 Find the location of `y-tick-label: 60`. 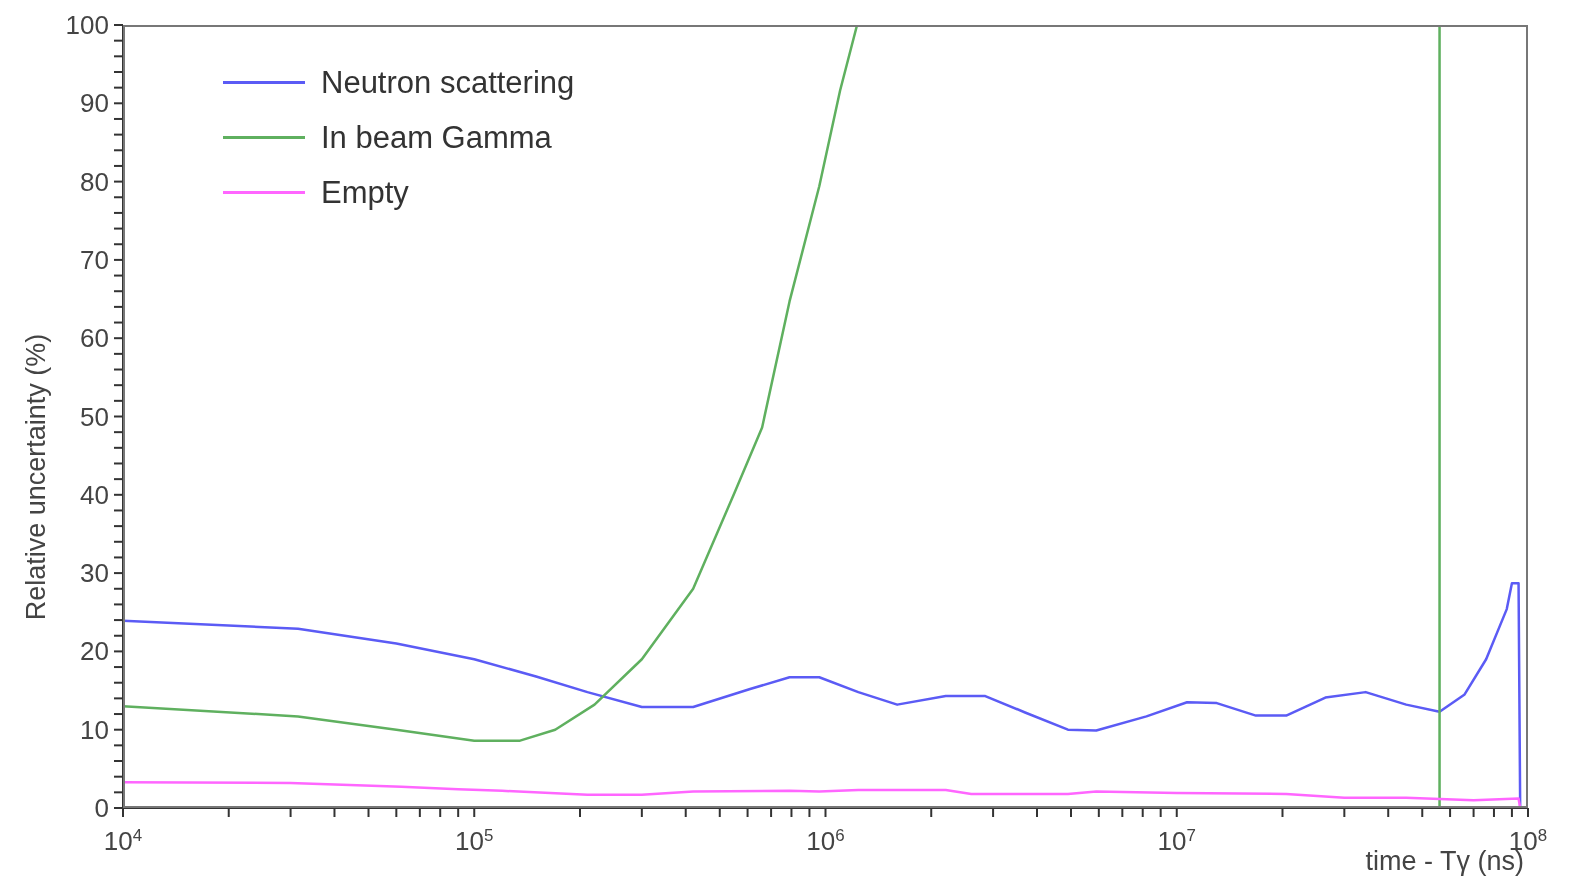

y-tick-label: 60 is located at coordinates (94, 338).